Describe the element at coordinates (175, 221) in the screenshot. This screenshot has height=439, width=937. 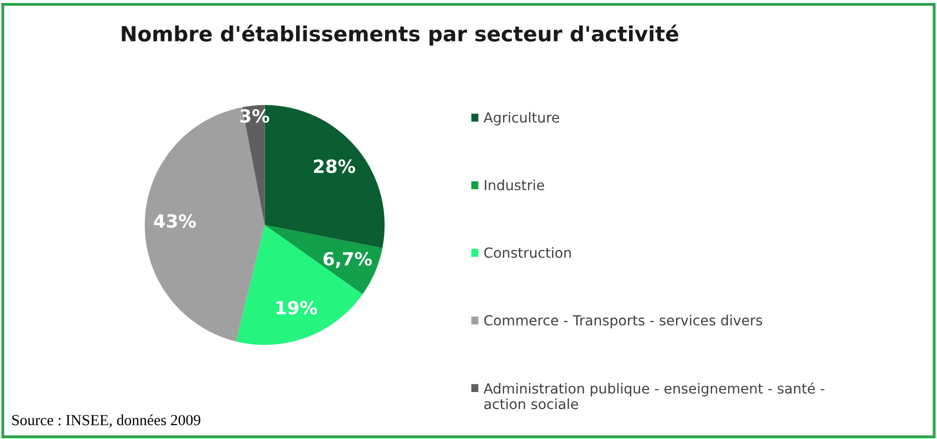
I see `data-label: 43%` at that location.